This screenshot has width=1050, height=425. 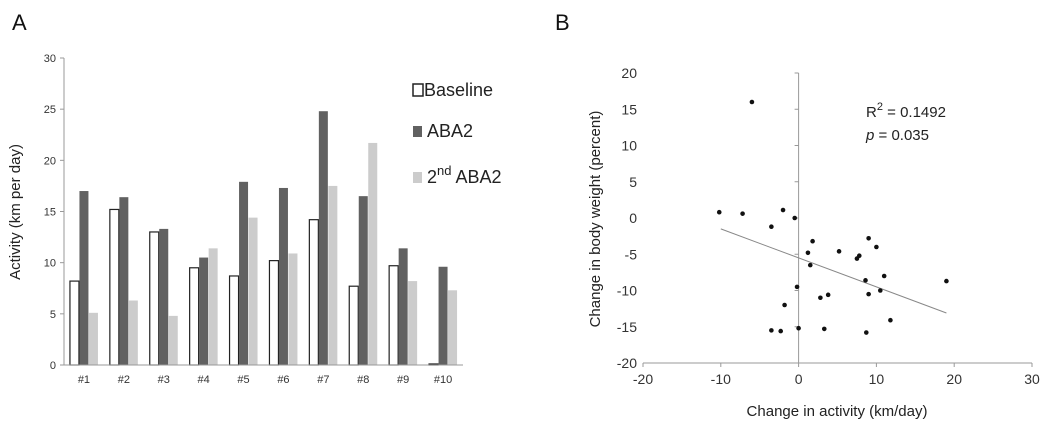 What do you see at coordinates (124, 380) in the screenshot?
I see `x-tick-label: #2` at bounding box center [124, 380].